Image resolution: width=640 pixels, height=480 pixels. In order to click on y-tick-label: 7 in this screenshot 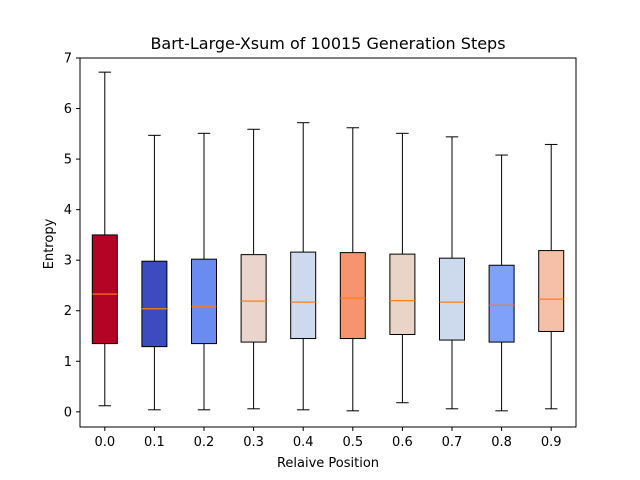, I will do `click(68, 59)`.